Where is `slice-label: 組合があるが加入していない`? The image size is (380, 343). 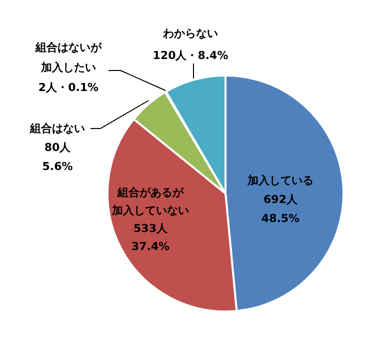 slice-label: 組合があるが加入していない is located at coordinates (150, 201).